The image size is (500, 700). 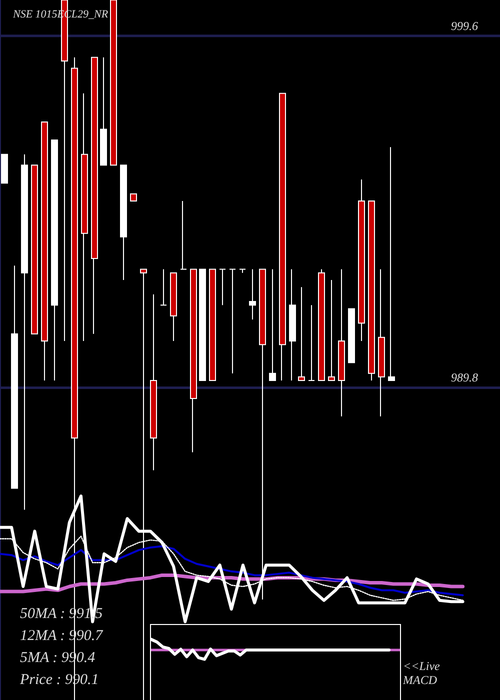 What do you see at coordinates (464, 377) in the screenshot?
I see `ref-line-label: 989.8` at bounding box center [464, 377].